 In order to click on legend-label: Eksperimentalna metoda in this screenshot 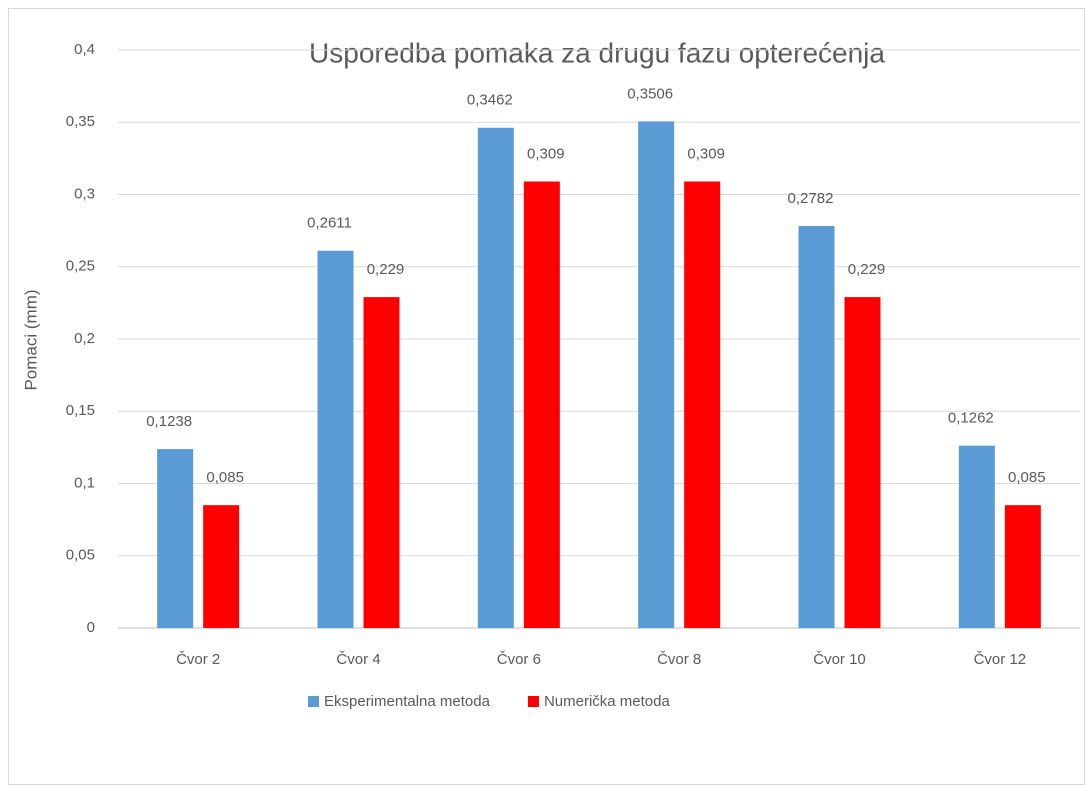, I will do `click(407, 701)`.